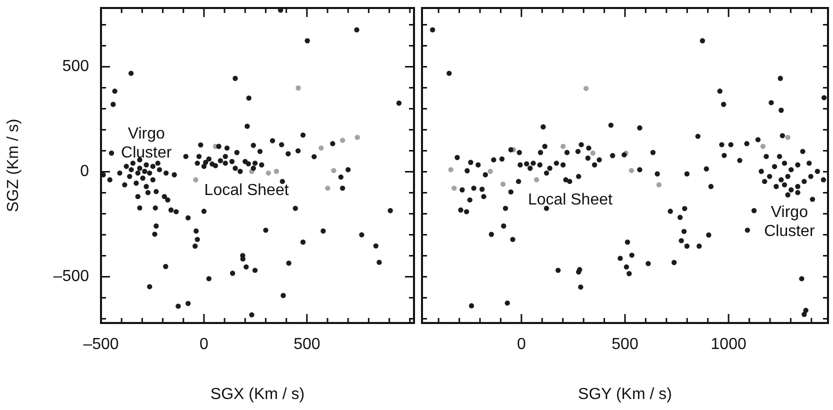 This screenshot has height=410, width=833. What do you see at coordinates (257, 394) in the screenshot?
I see `x-axis-title: SGX (Km / s)` at bounding box center [257, 394].